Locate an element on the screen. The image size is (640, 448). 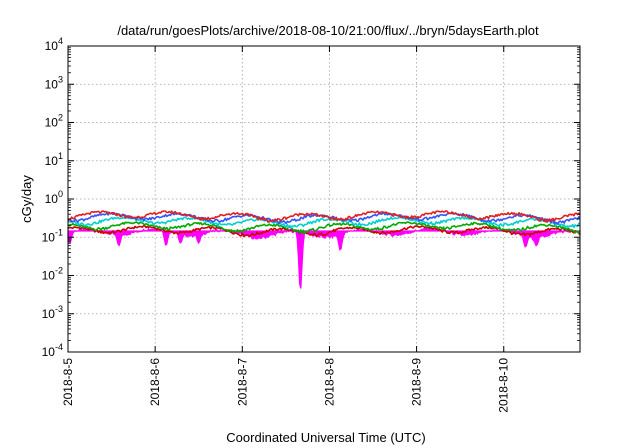
y-tick-label: 10⁻⁴ is located at coordinates (52, 350).